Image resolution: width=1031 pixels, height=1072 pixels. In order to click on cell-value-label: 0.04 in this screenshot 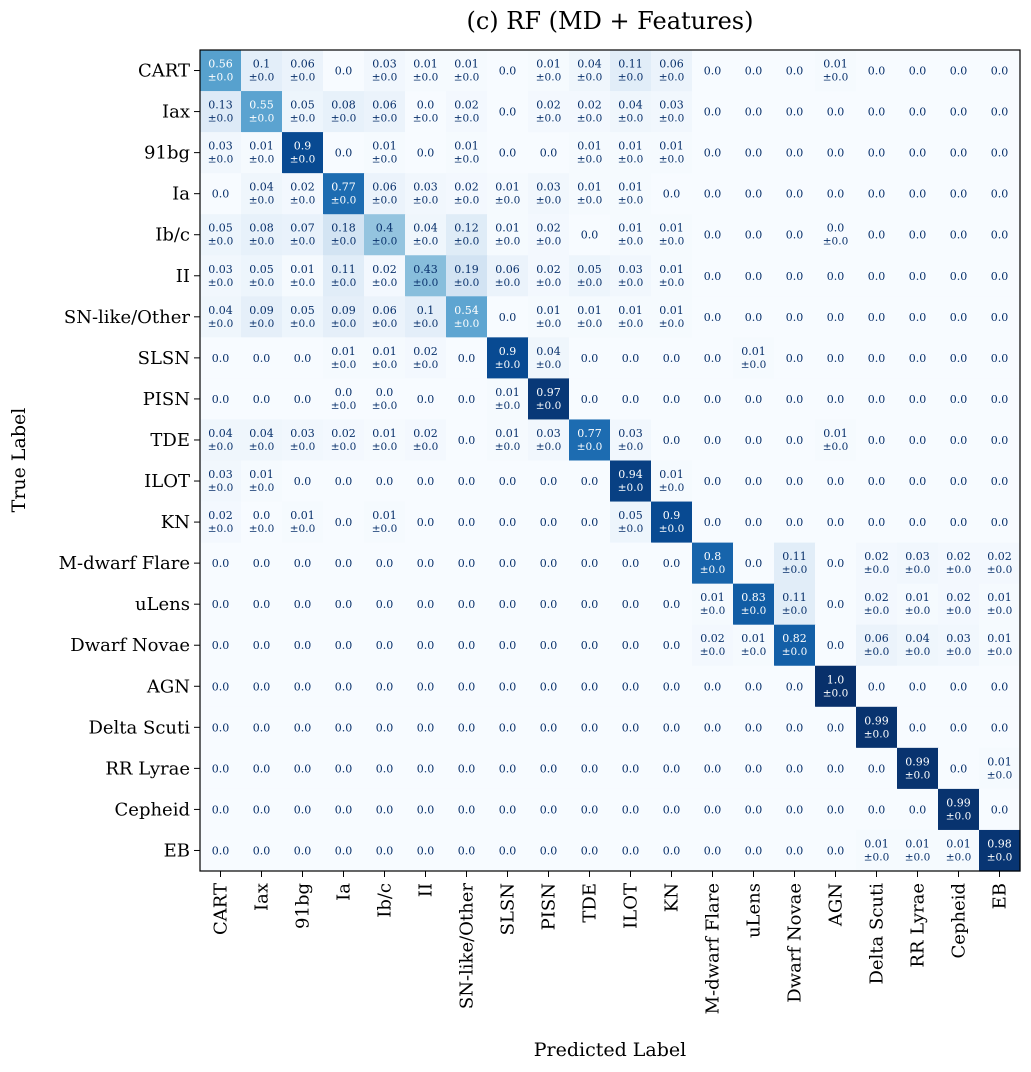, I will do `click(589, 64)`.